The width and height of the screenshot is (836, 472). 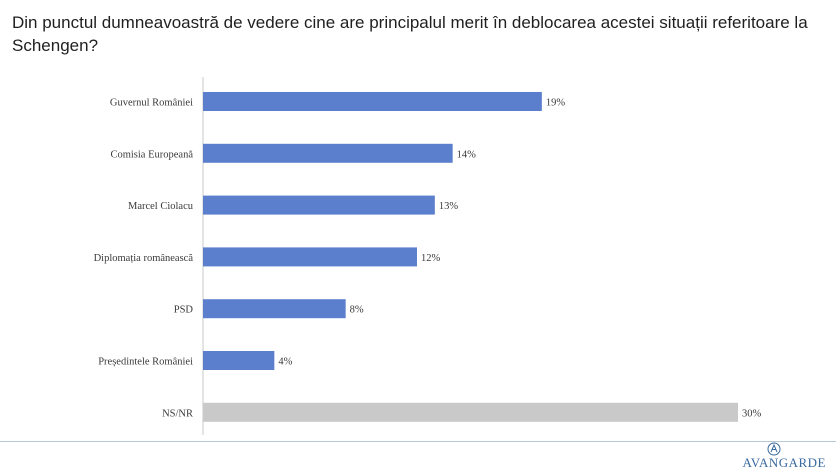 What do you see at coordinates (144, 258) in the screenshot?
I see `category-label: Diplomația românească` at bounding box center [144, 258].